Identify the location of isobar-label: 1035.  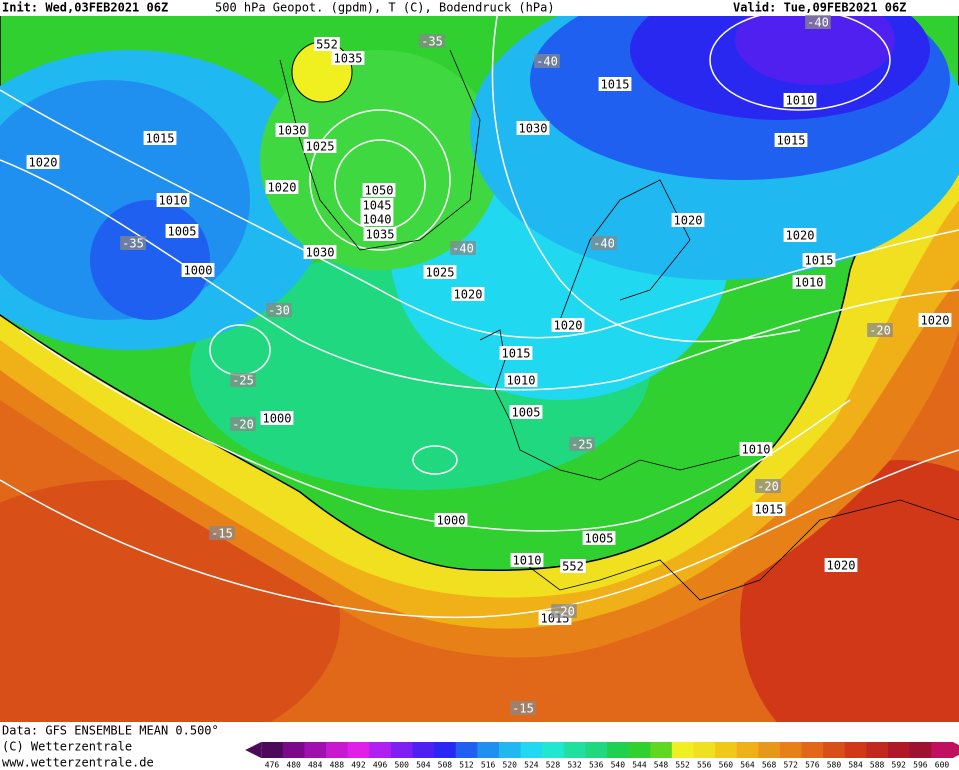
(380, 235).